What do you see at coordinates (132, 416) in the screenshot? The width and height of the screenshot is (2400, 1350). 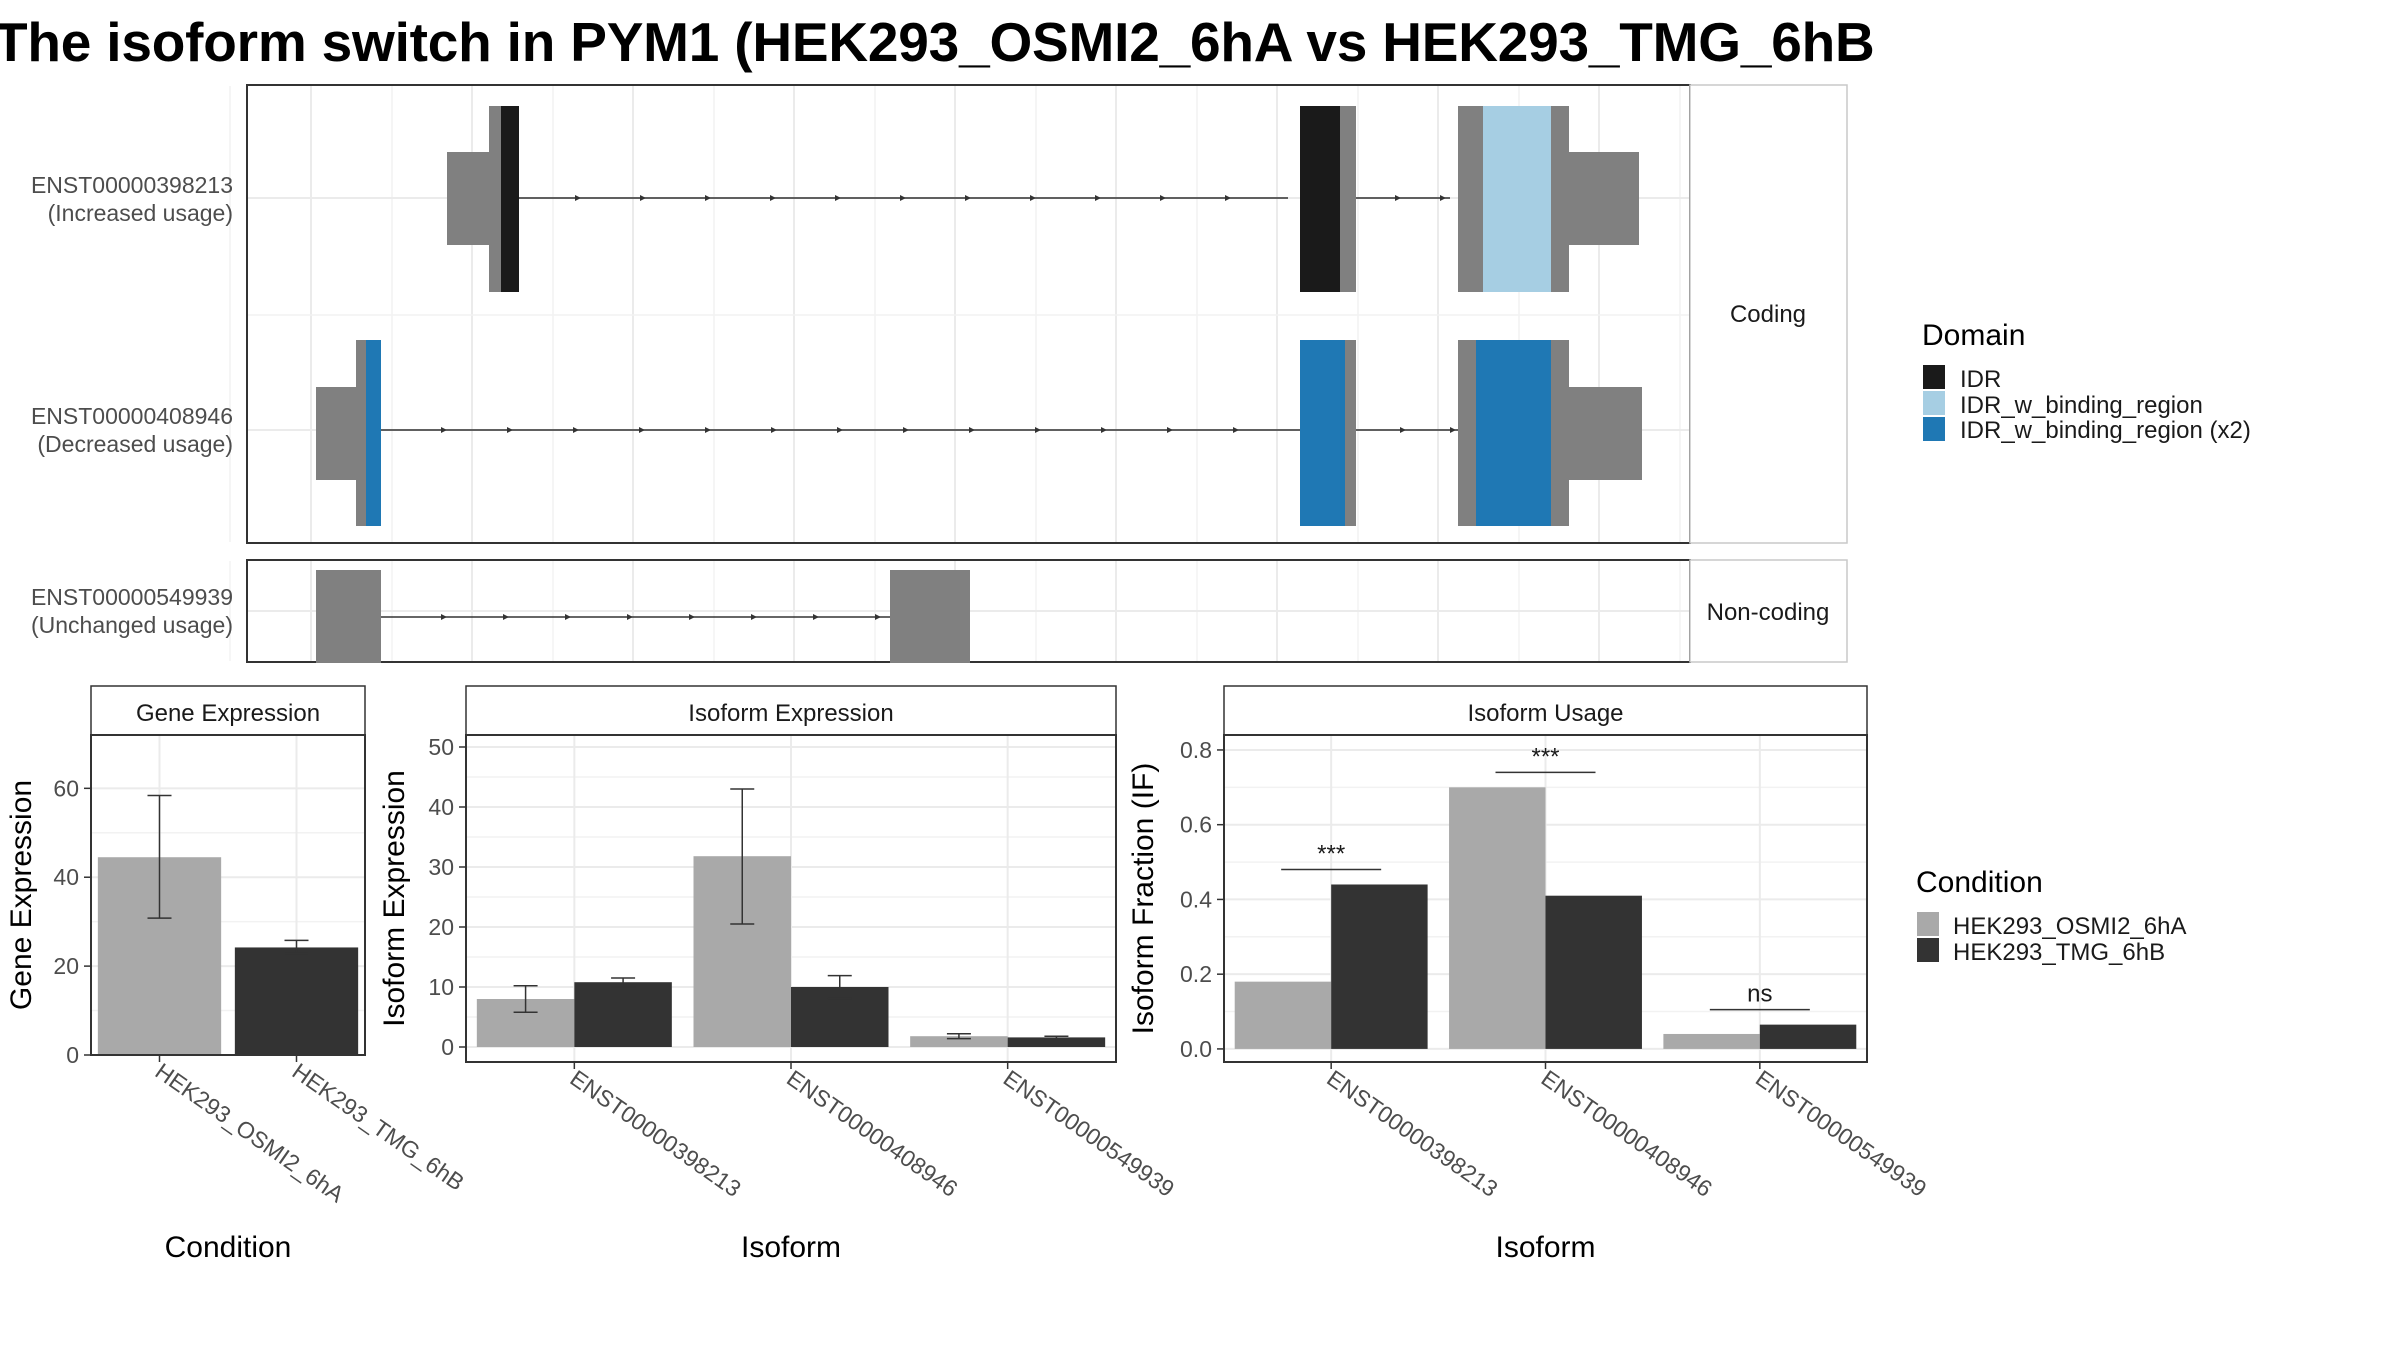 I see `transcript-id-label: ENST00000408946` at bounding box center [132, 416].